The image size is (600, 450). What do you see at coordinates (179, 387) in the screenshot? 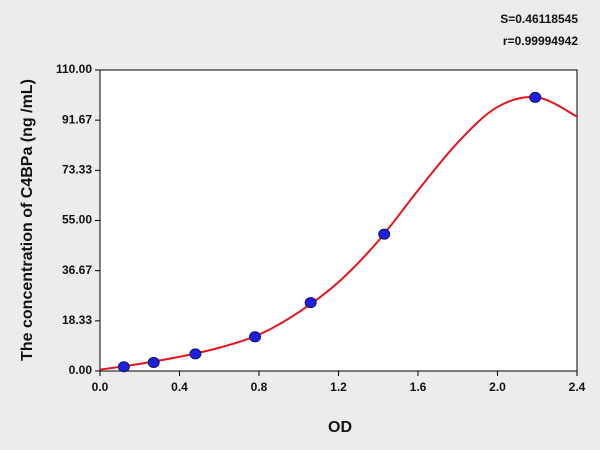
I see `x-tick-label: 0.4` at bounding box center [179, 387].